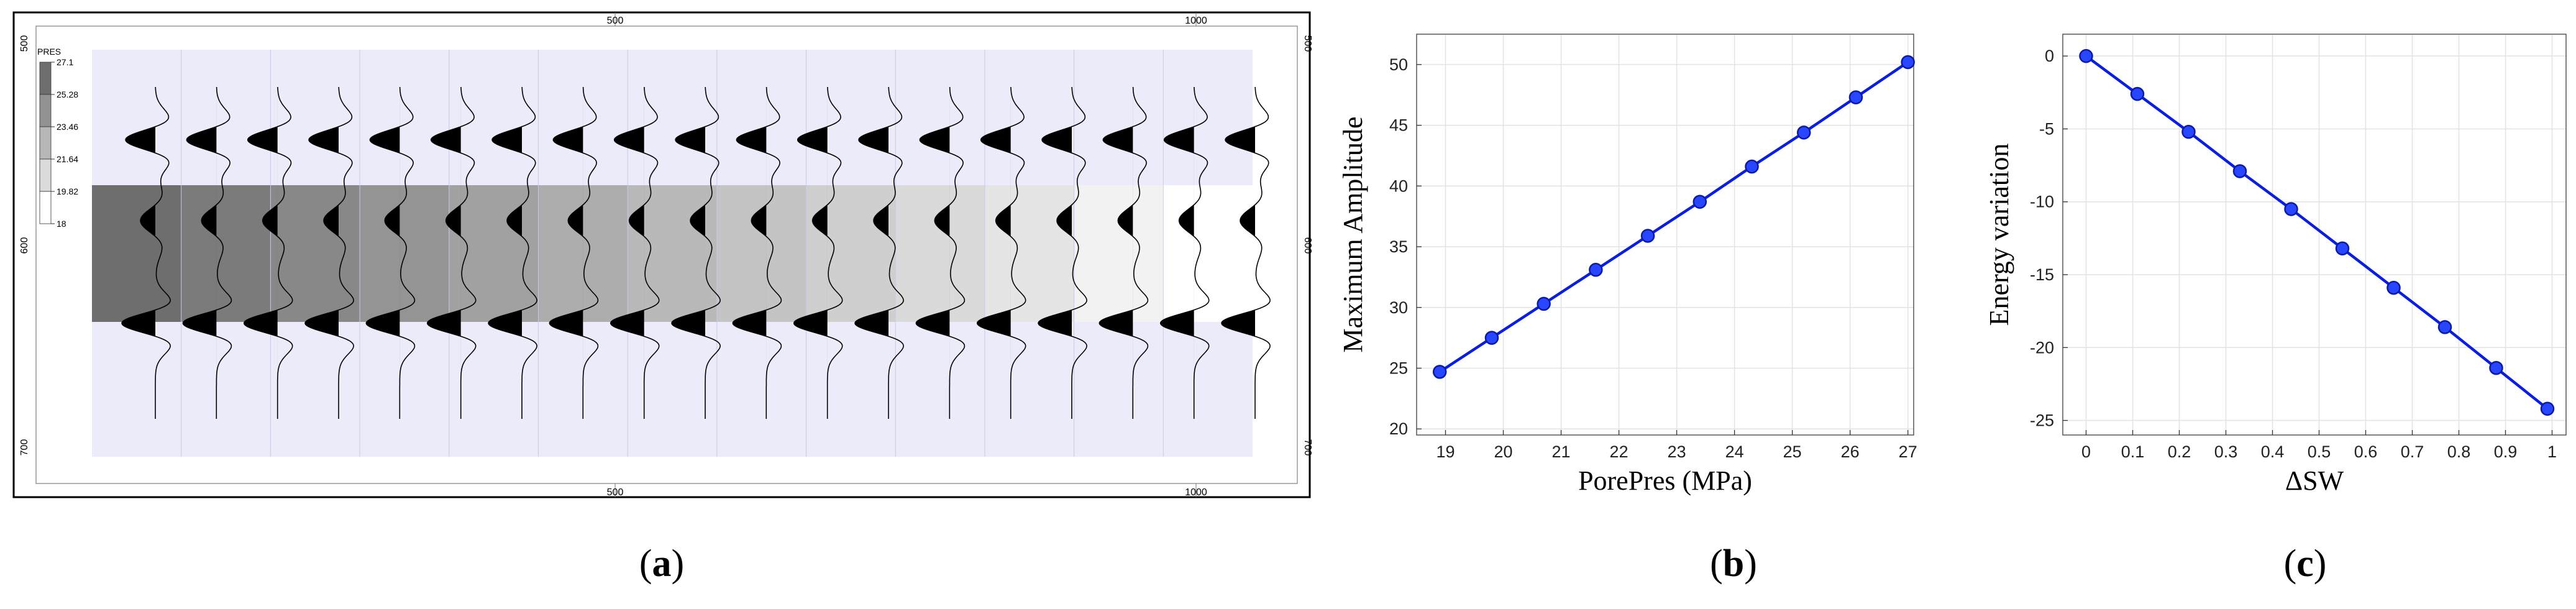  I want to click on energy-tick-label-x: 0.5, so click(2319, 451).